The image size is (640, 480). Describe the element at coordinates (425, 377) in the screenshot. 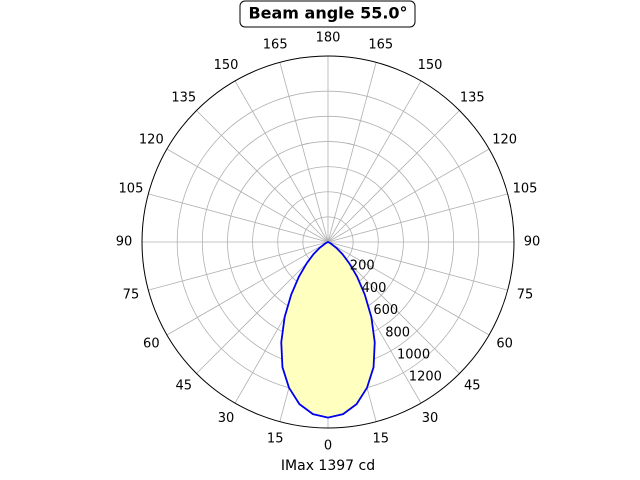

I see `r-tick-label: 1200` at that location.